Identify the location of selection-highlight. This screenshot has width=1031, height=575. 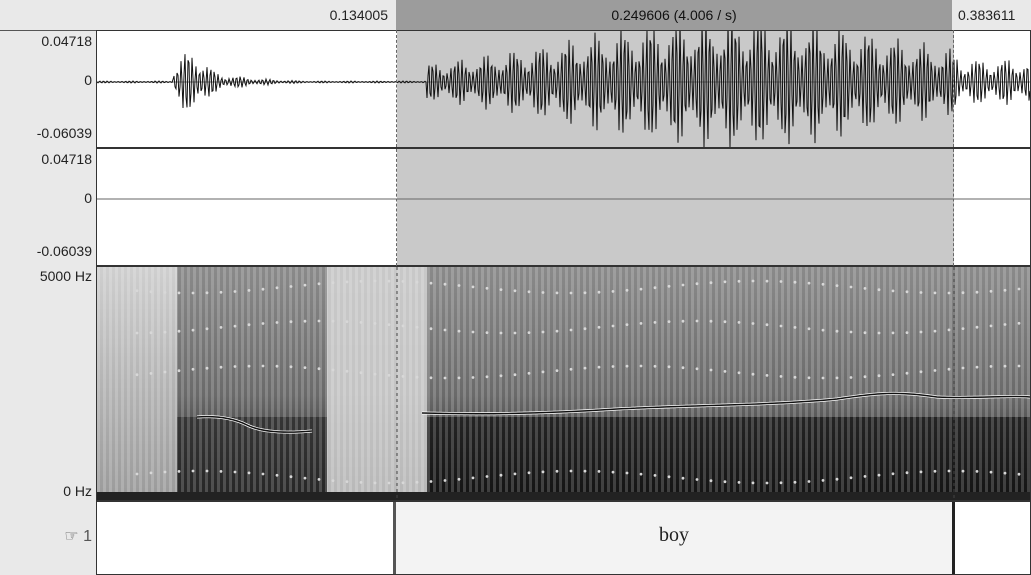
(675, 207).